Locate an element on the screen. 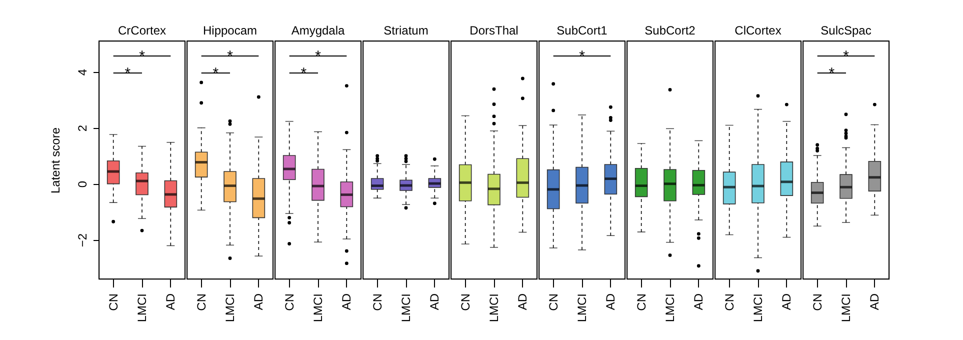 The width and height of the screenshot is (963, 340). y-tick-label: 0 is located at coordinates (83, 184).